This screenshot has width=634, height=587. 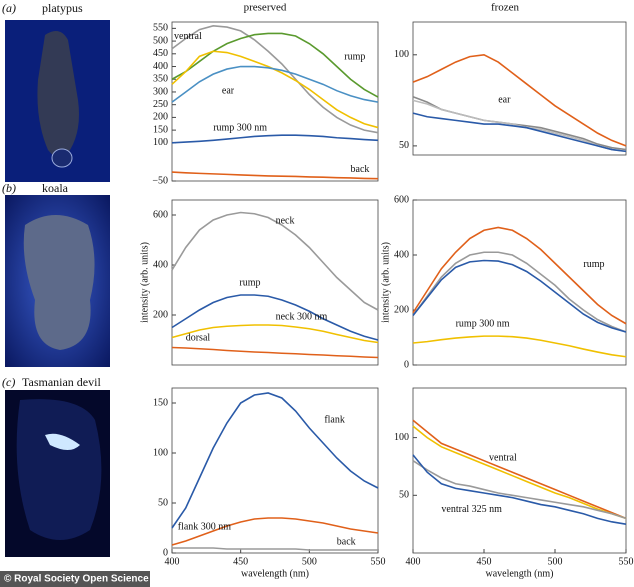 I want to click on y-tick-label: 500, so click(x=160, y=40).